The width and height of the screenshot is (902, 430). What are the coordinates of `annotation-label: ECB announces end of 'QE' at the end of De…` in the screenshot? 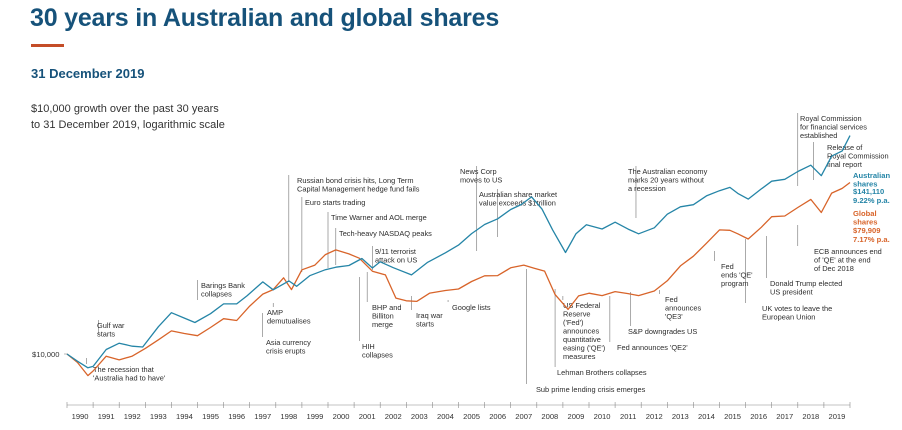 It's located at (848, 260).